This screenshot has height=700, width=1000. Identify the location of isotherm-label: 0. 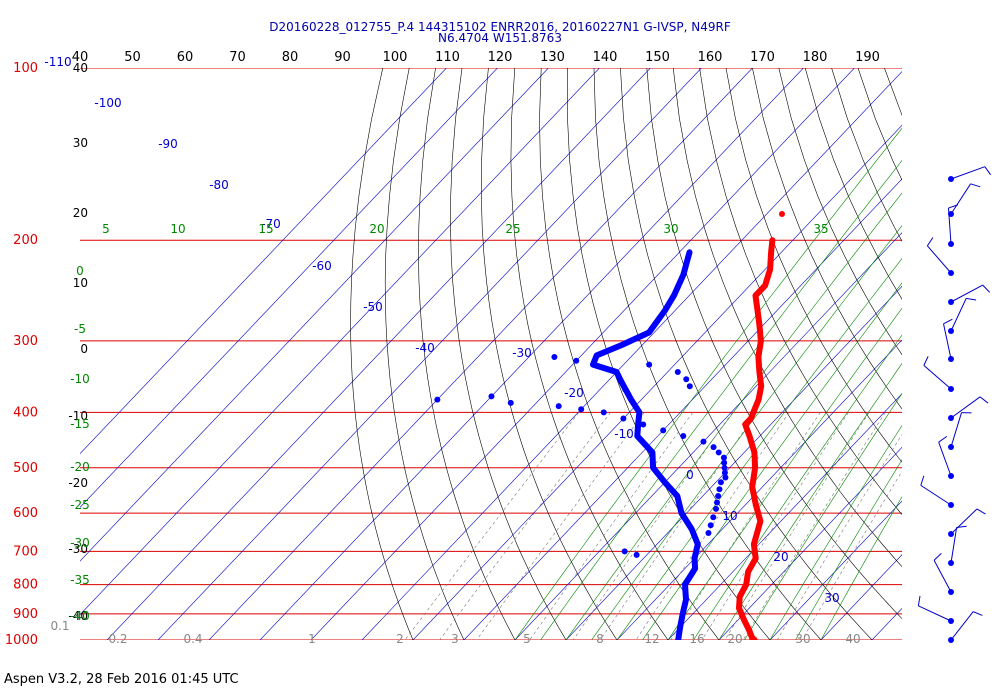
(690, 475).